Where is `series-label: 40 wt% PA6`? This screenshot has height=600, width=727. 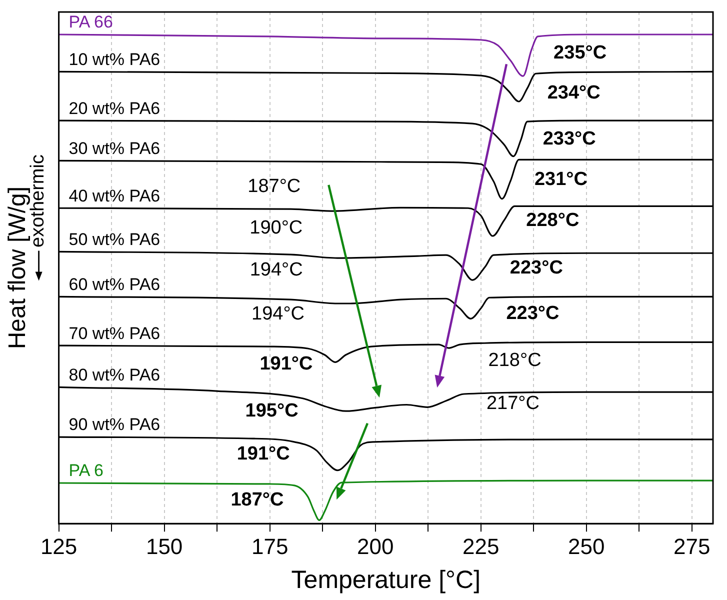
series-label: 40 wt% PA6 is located at coordinates (114, 196).